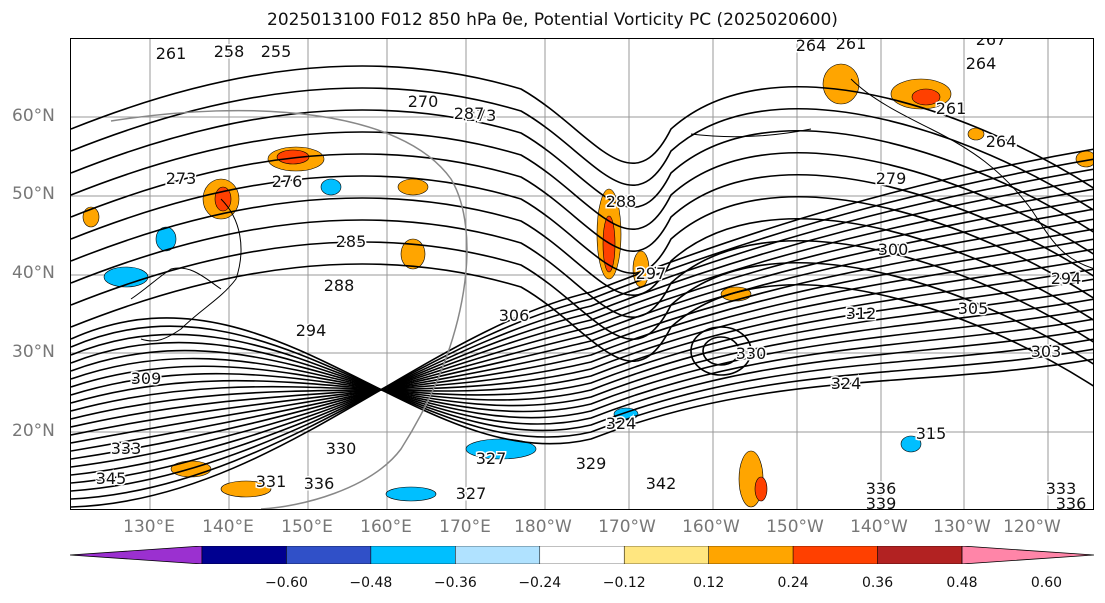  Describe the element at coordinates (627, 527) in the screenshot. I see `lon-label-170w: 170°W` at that location.